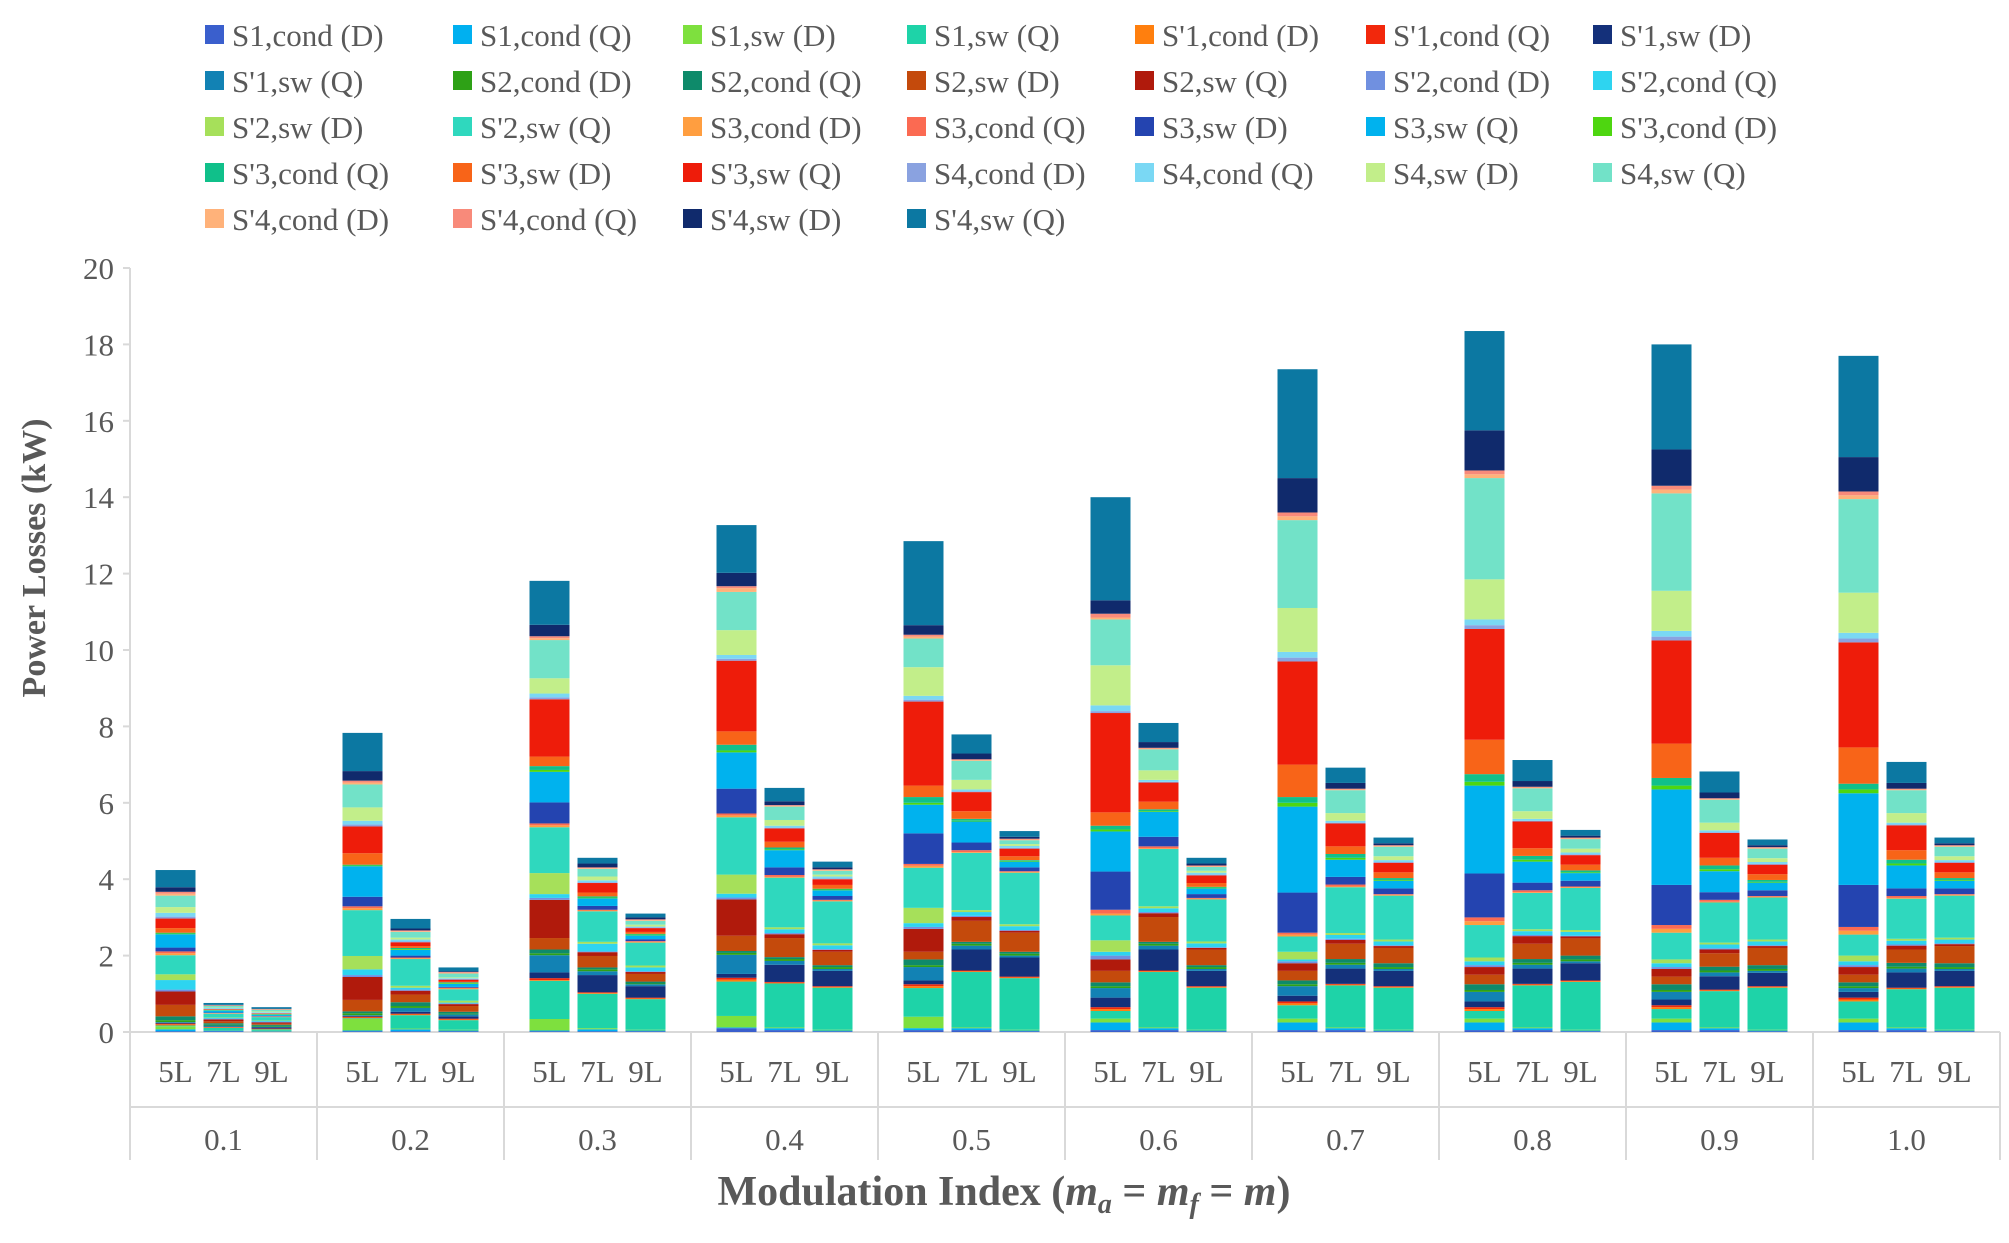  Describe the element at coordinates (775, 219) in the screenshot. I see `legend-label: S'4,sw (D)` at that location.